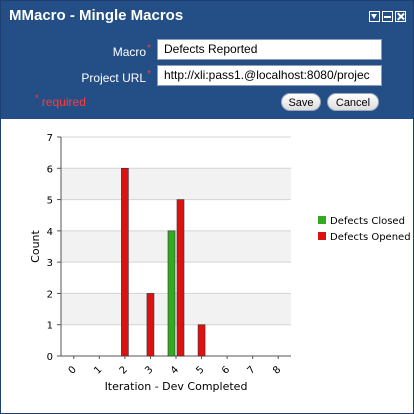 This screenshot has width=414, height=414. Describe the element at coordinates (116, 77) in the screenshot. I see `project-url-label: Project URL*` at that location.